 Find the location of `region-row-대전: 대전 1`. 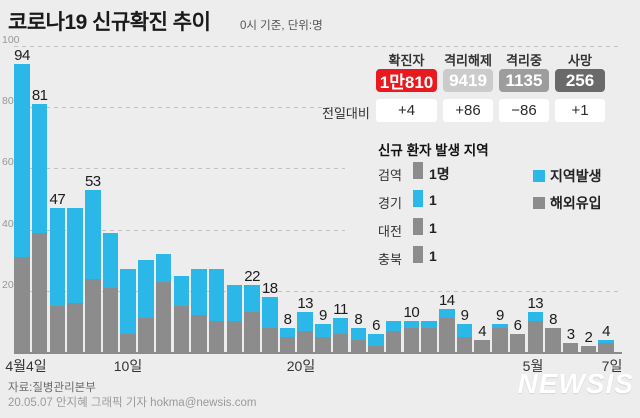

region-row-대전: 대전 1 is located at coordinates (423, 228).